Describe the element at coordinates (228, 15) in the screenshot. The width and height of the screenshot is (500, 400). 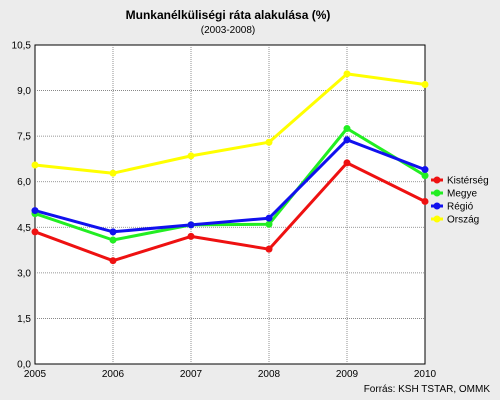
I see `chart-title: Munkanélküliségi ráta alakulása (%)` at that location.